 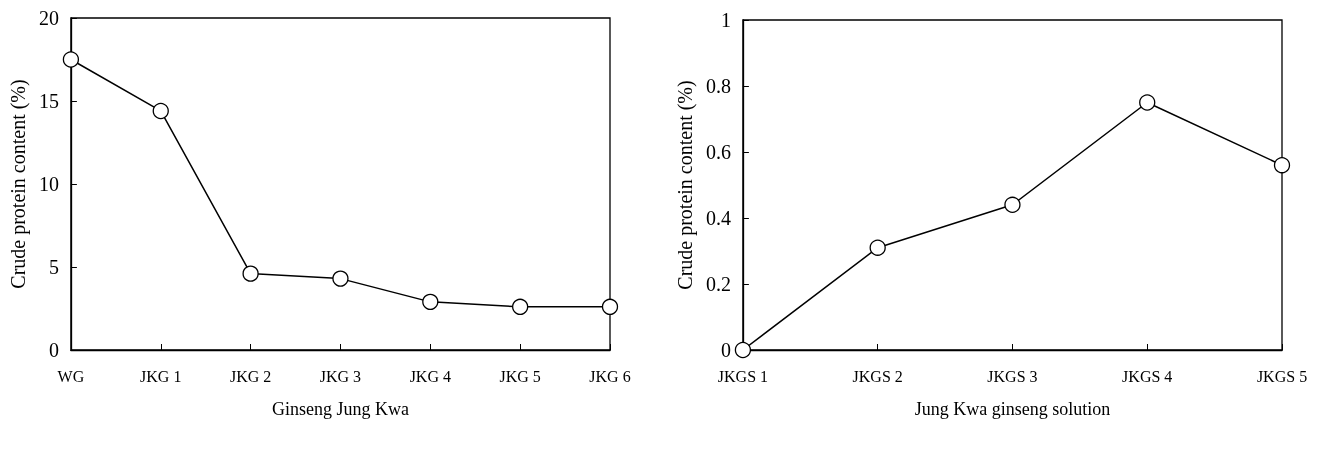 What do you see at coordinates (718, 218) in the screenshot?
I see `y-tick-label: 0.4` at bounding box center [718, 218].